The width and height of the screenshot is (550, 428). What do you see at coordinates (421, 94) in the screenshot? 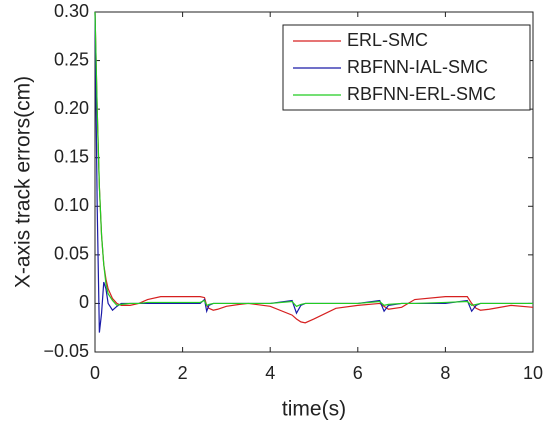
I see `legend-label: RBFNN-ERL-SMC` at bounding box center [421, 94].